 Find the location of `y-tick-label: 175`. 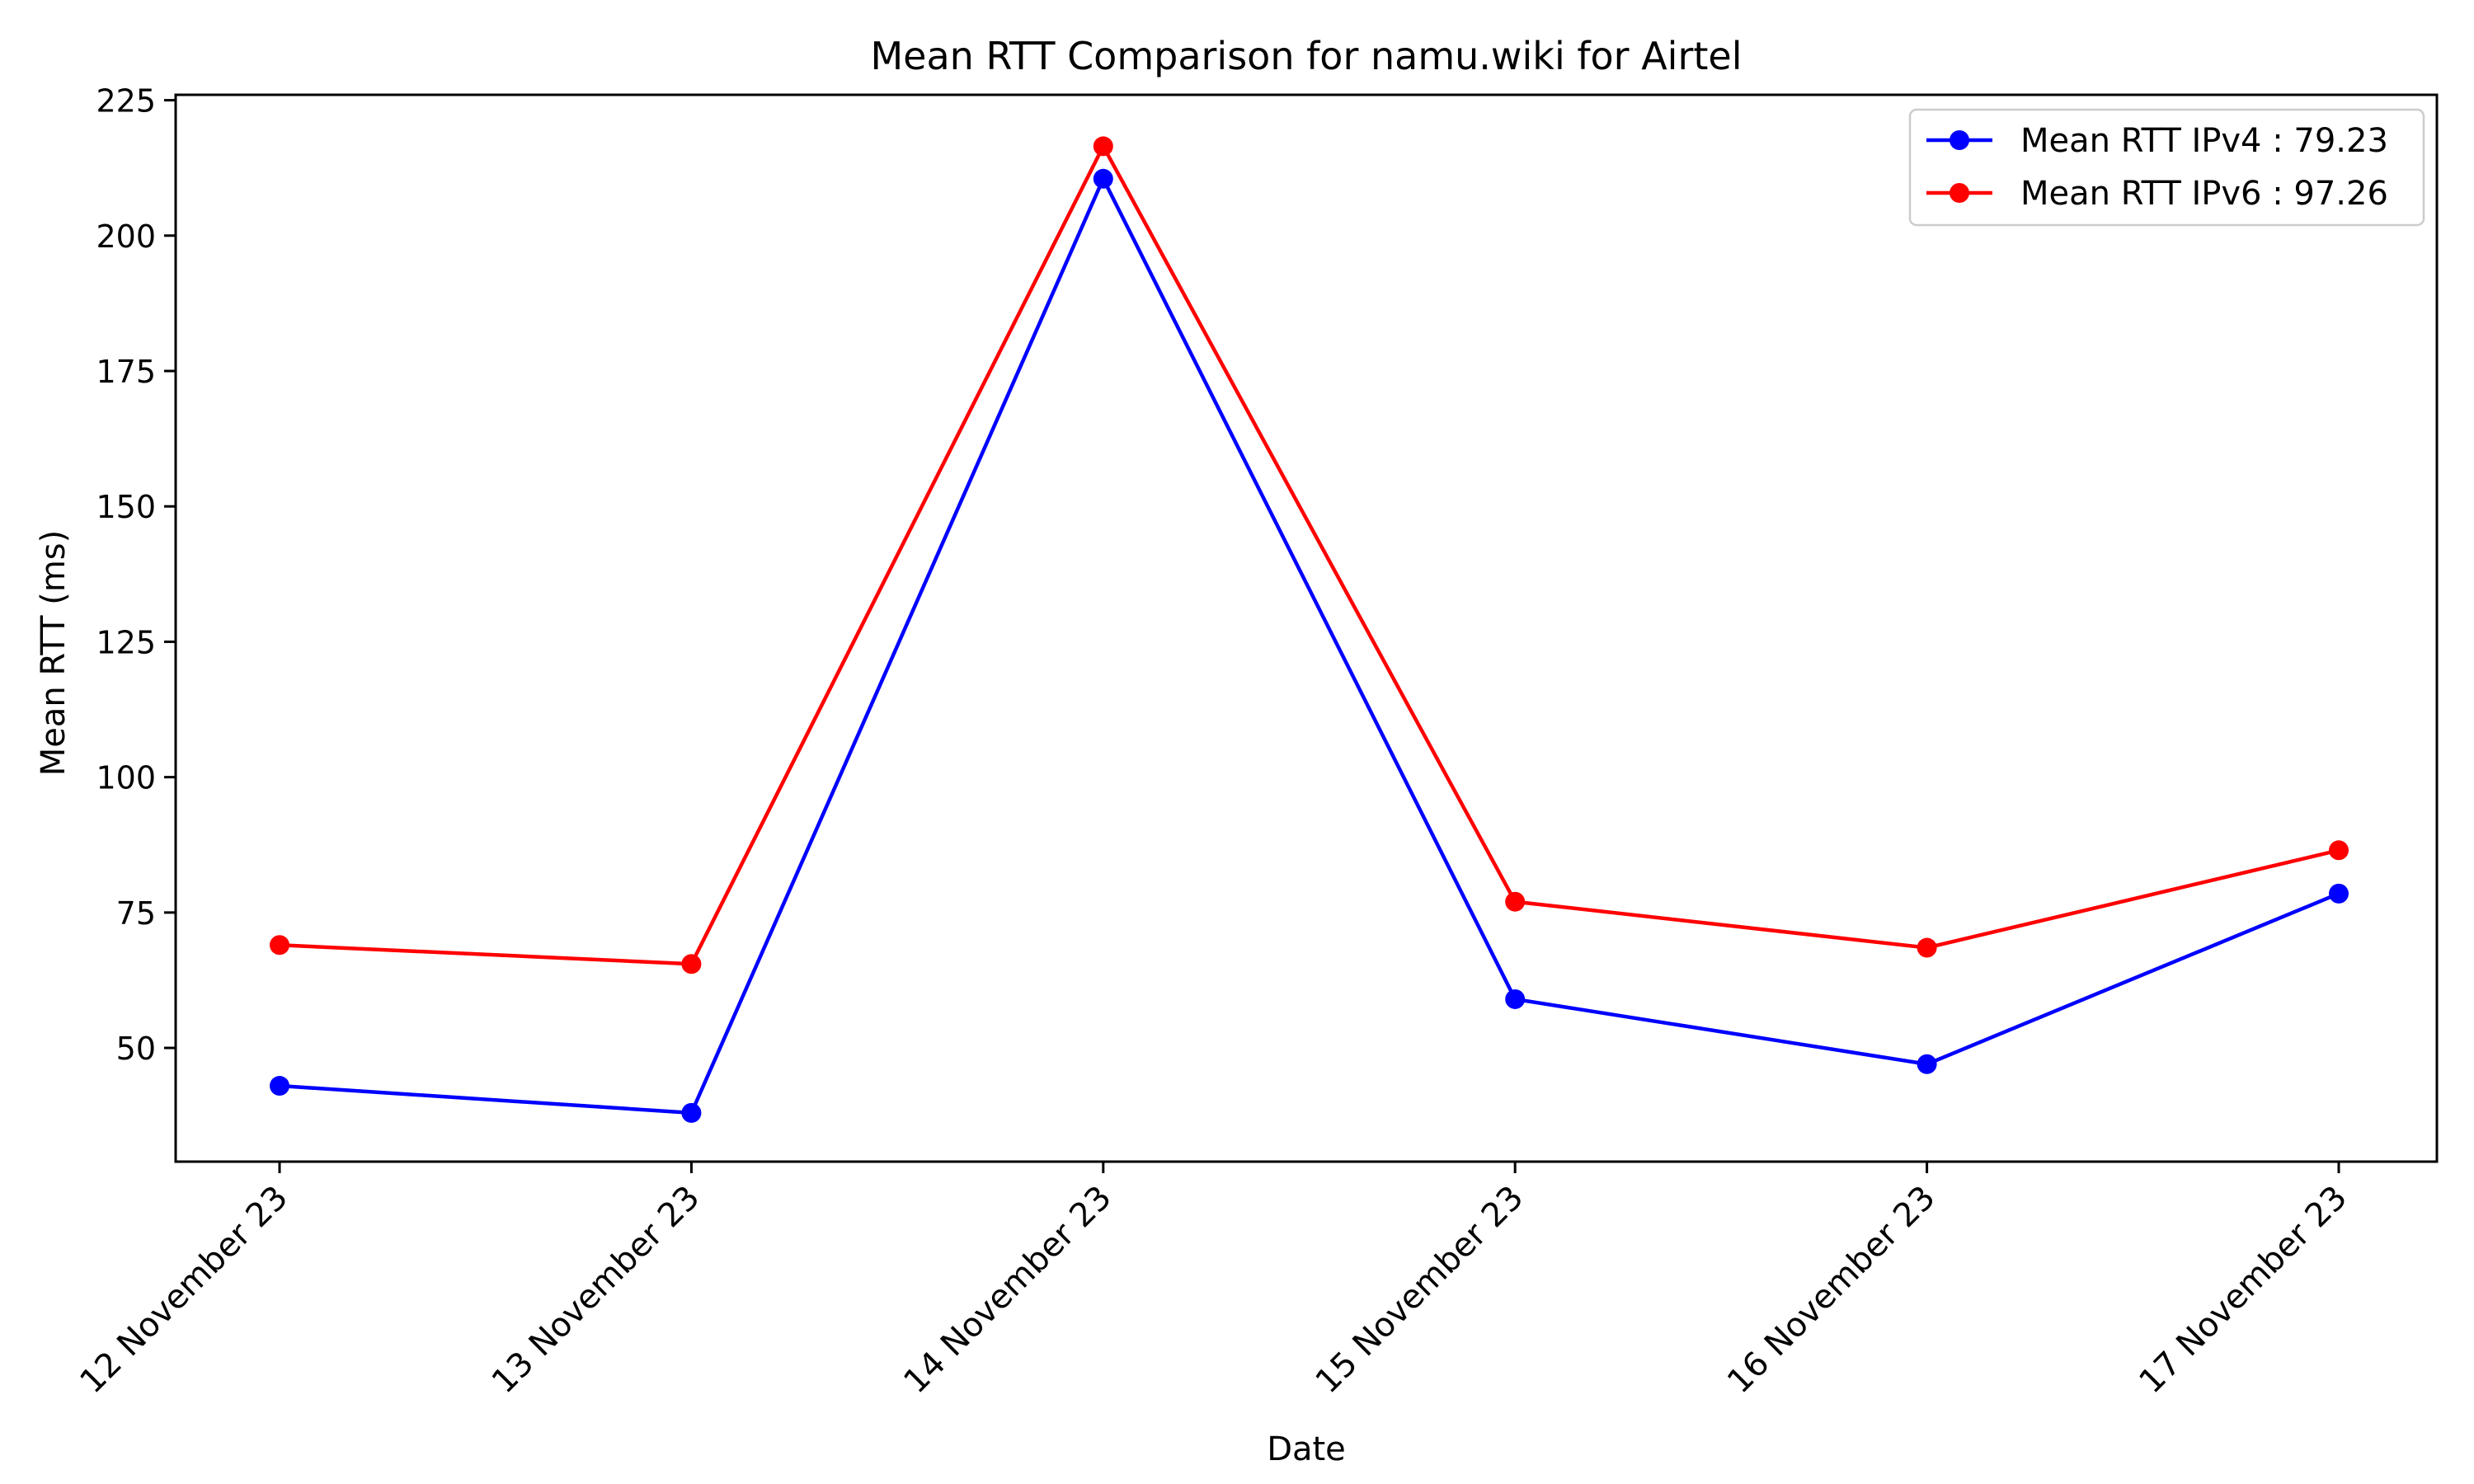

y-tick-label: 175 is located at coordinates (126, 372).